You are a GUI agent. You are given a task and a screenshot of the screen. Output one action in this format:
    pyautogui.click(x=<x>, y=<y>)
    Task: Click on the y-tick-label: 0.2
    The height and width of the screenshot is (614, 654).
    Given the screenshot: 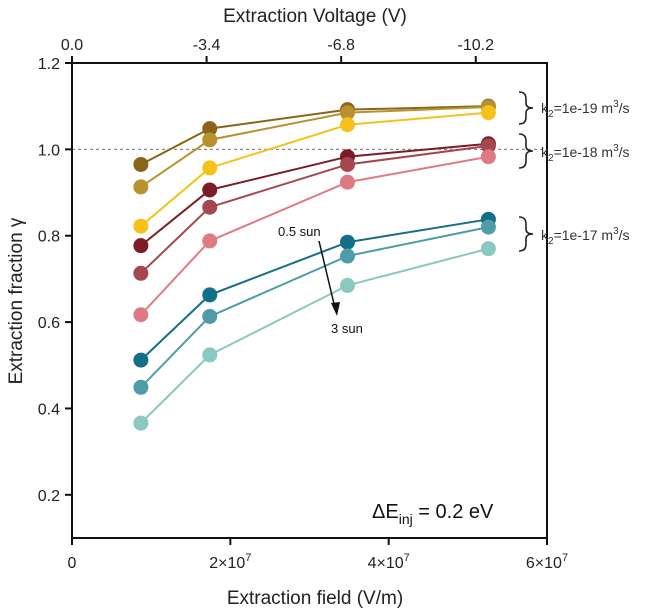 What is the action you would take?
    pyautogui.click(x=49, y=496)
    